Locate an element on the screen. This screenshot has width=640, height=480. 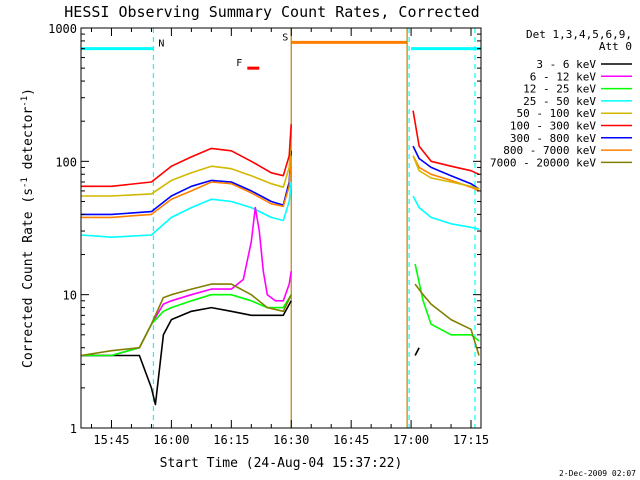
y-axis-label: Corrected Count Rate (s-1 detector-1) is located at coordinates (28, 228).